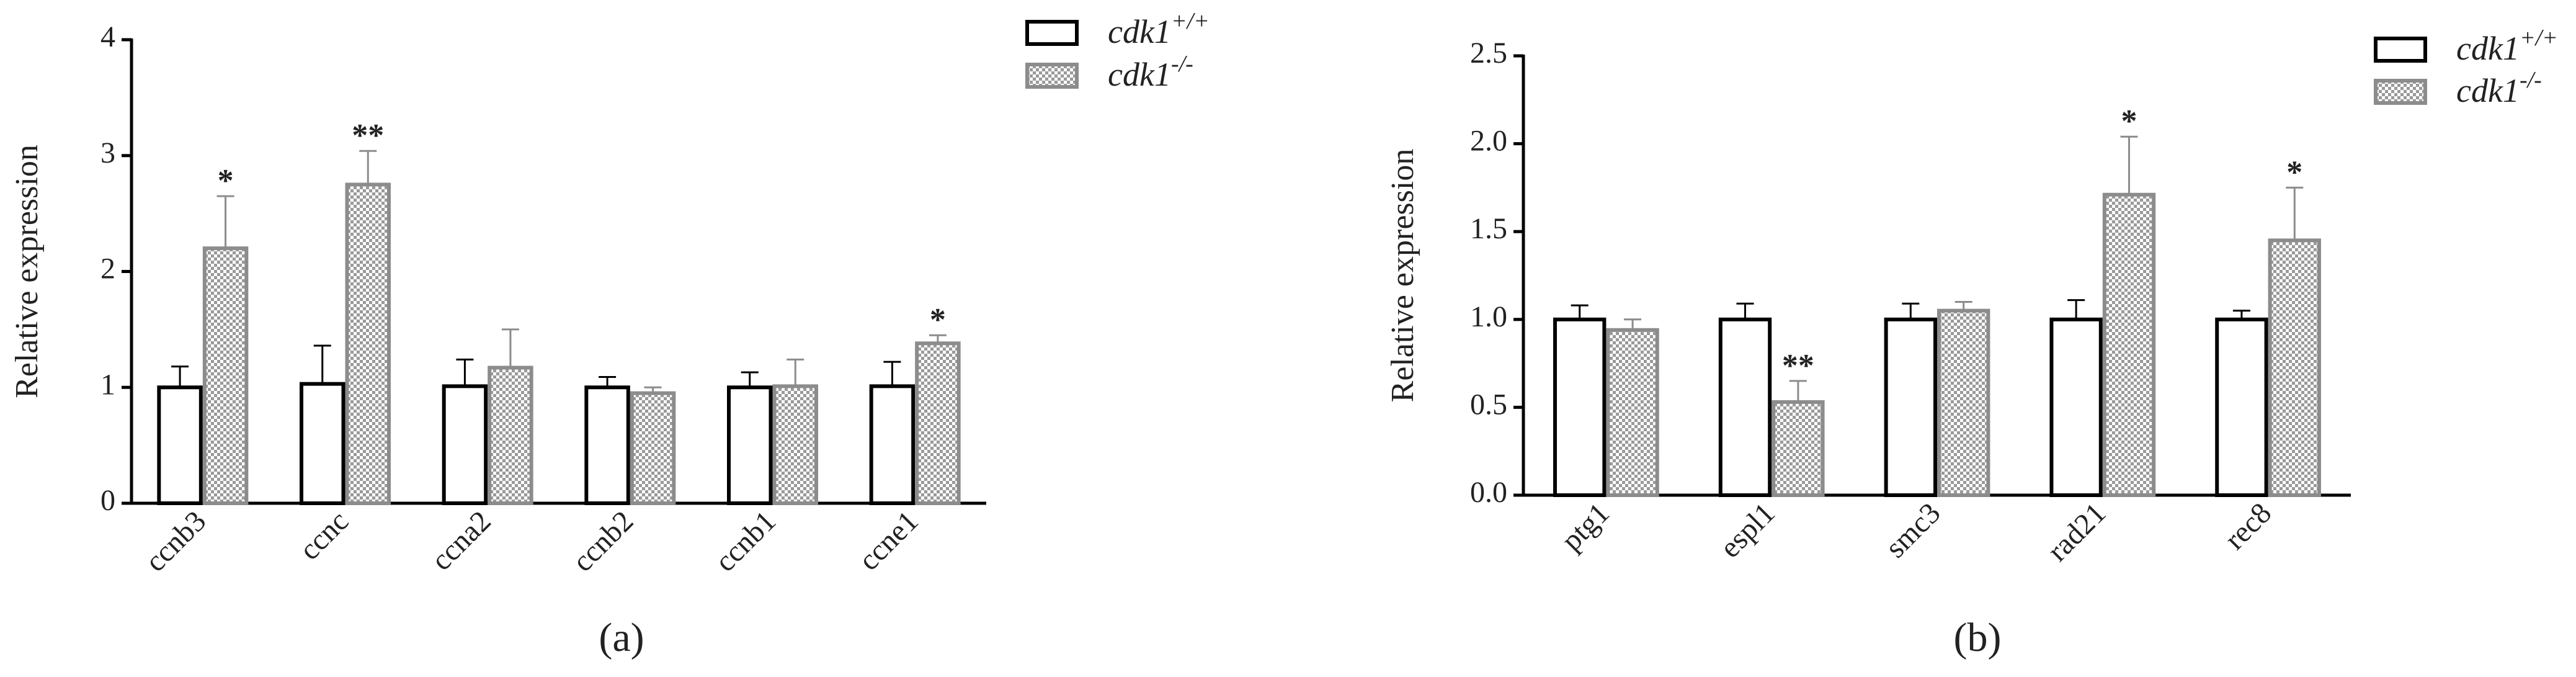  Describe the element at coordinates (1489, 53) in the screenshot. I see `y-tick-label: 2.5` at that location.